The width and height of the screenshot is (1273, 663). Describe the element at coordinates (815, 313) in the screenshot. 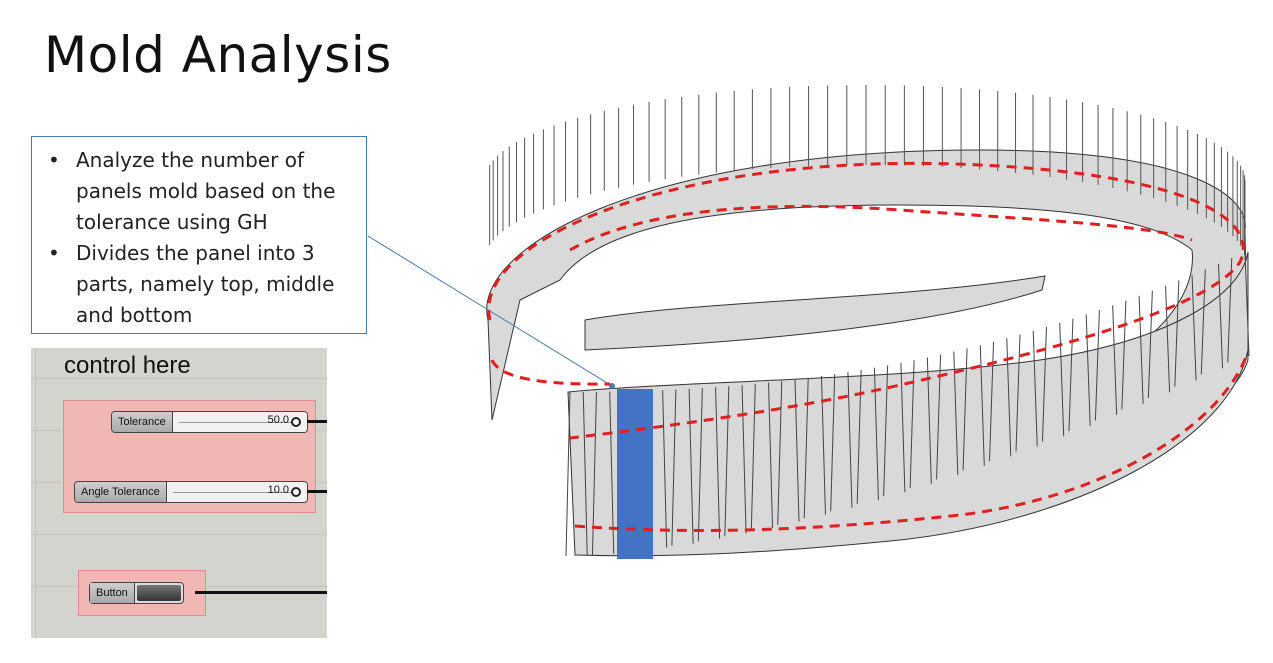

I see `ring-tail-strip` at that location.